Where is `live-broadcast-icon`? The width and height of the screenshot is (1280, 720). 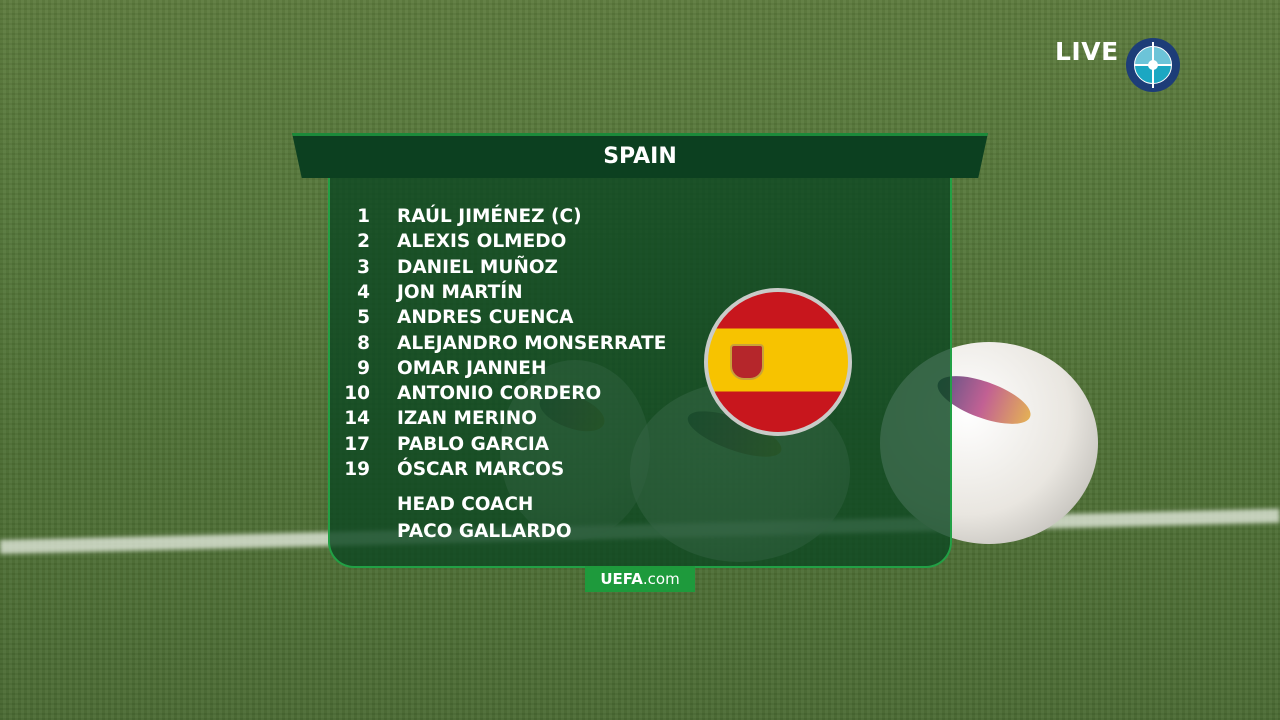
live-broadcast-icon is located at coordinates (1153, 65).